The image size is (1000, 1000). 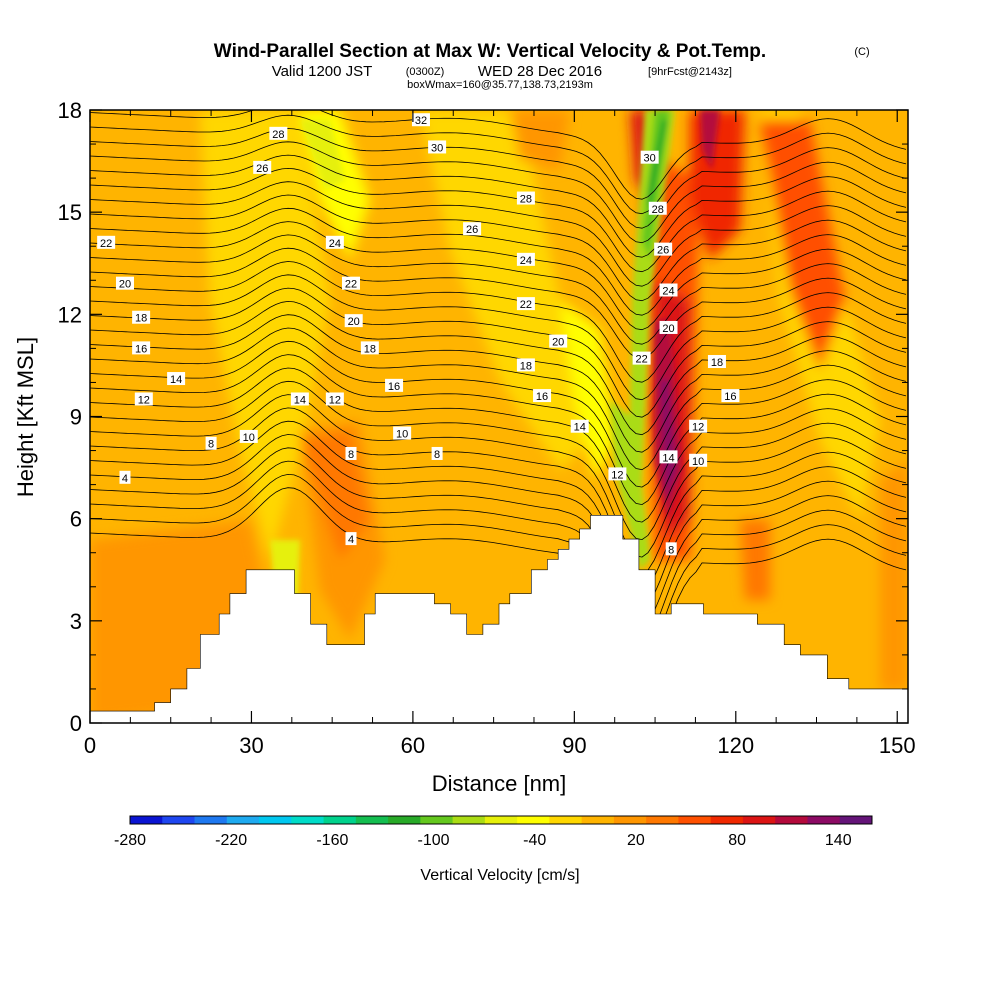 What do you see at coordinates (335, 400) in the screenshot?
I see `contour-label-text: 12` at bounding box center [335, 400].